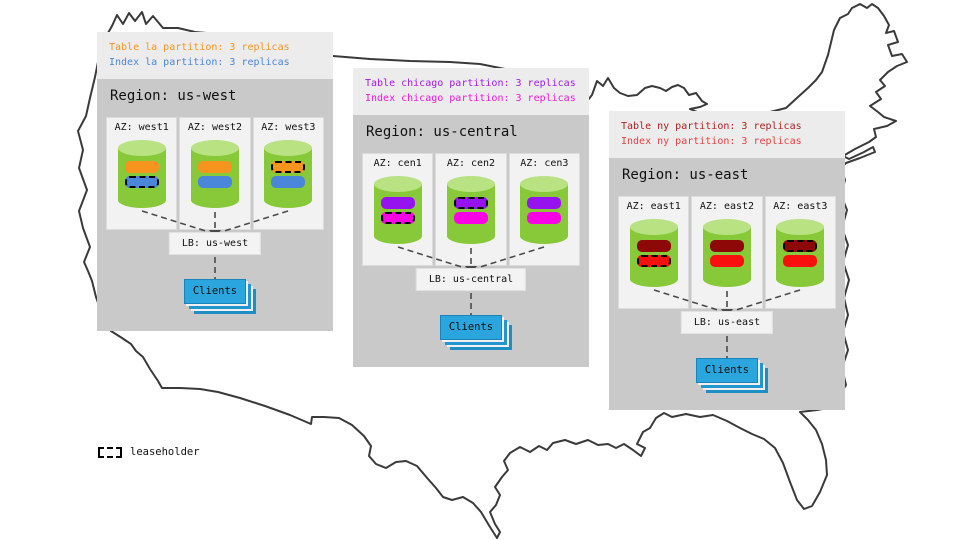 This screenshot has width=960, height=540. Describe the element at coordinates (215, 243) in the screenshot. I see `load-balancer-box: LB: us-west` at that location.